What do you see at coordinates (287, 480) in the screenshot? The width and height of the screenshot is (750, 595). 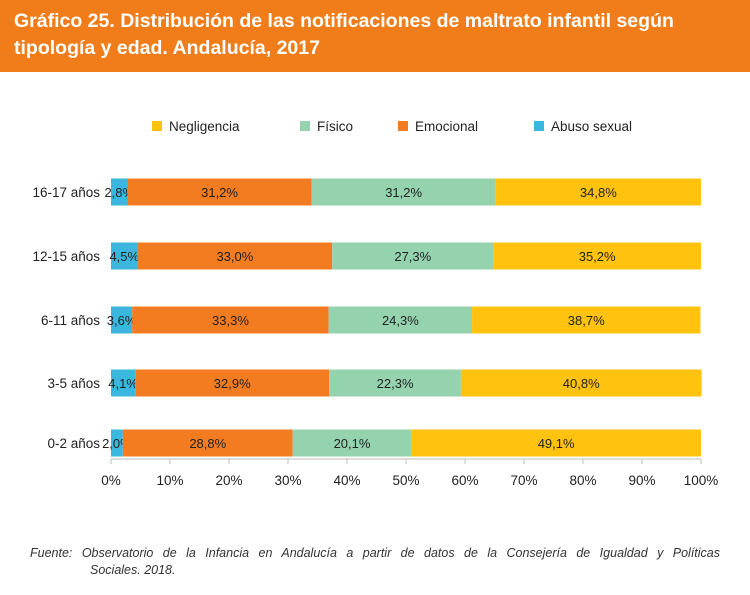 I see `x-tick-label: 30%` at bounding box center [287, 480].